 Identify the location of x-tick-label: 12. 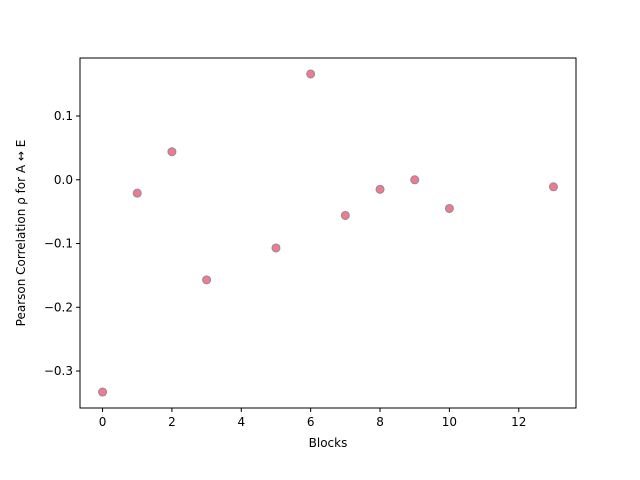
(518, 422).